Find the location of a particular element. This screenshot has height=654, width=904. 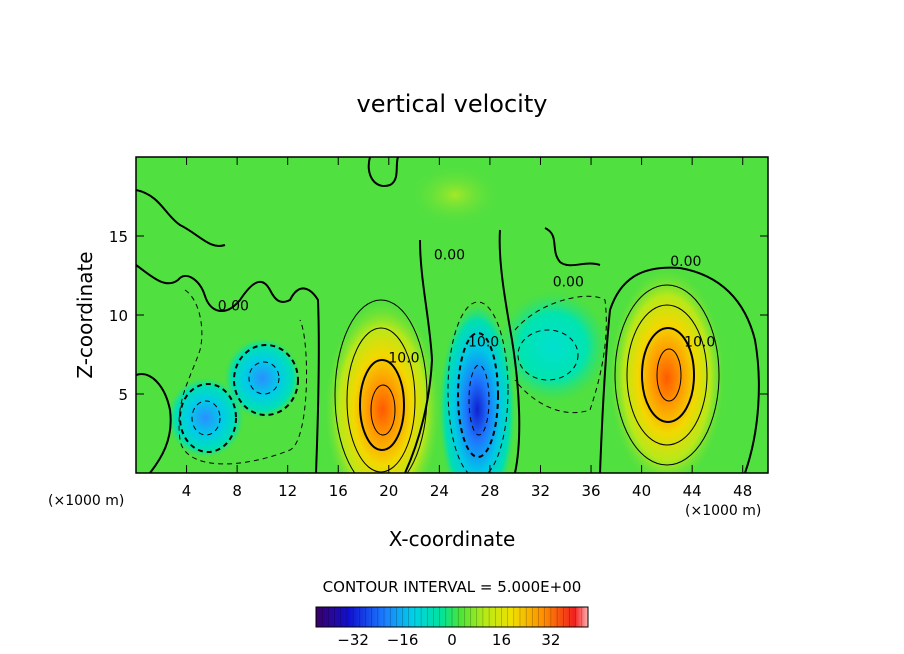

colorbar-ticks: −32 −16 0 16 32 is located at coordinates (448, 640).